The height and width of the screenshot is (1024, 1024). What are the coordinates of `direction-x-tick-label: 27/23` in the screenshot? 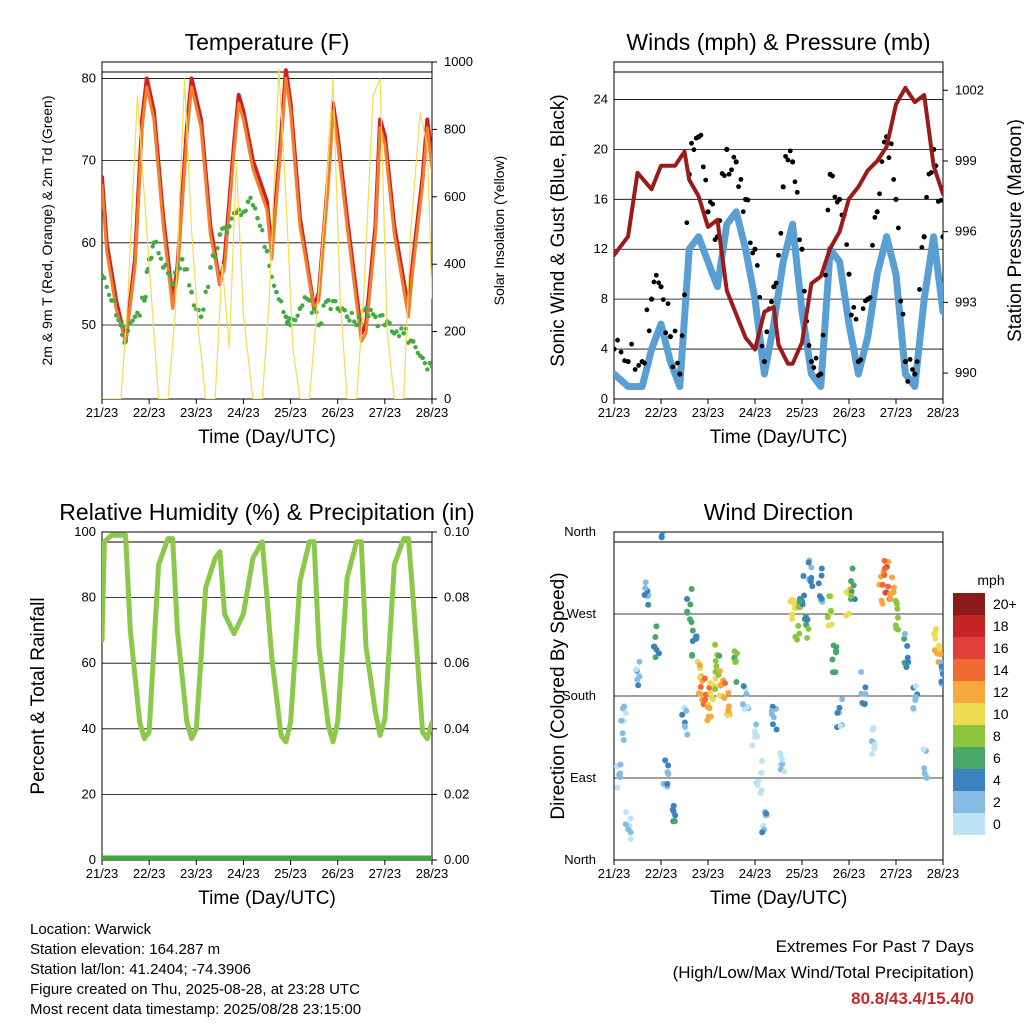 It's located at (896, 873).